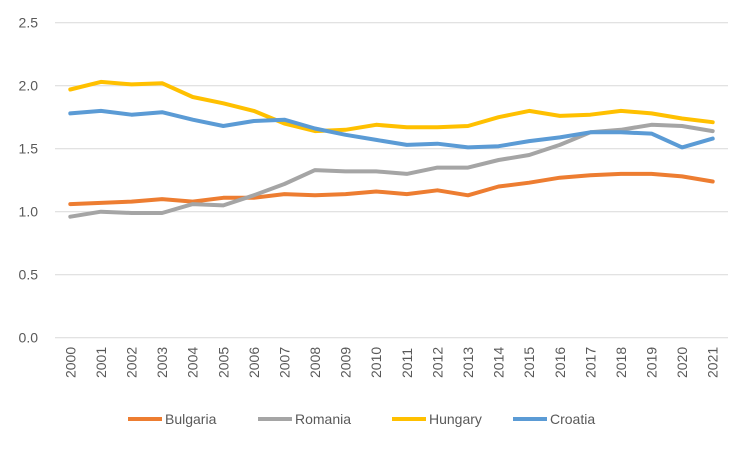  Describe the element at coordinates (29, 149) in the screenshot. I see `y-tick-label: 1.5` at that location.